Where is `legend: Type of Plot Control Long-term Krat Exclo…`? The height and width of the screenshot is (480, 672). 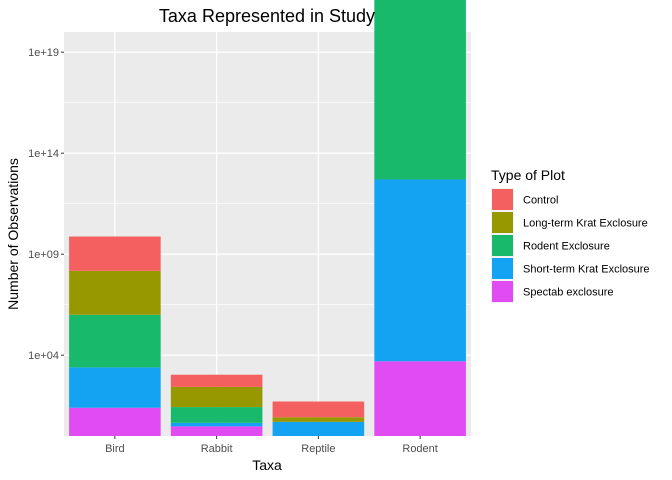 legend: Type of Plot Control Long-term Krat Exclo… is located at coordinates (570, 235).